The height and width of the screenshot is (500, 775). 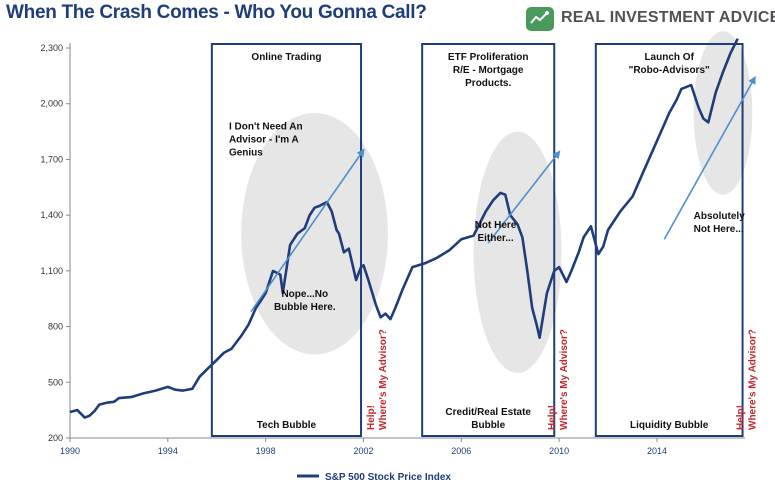 What do you see at coordinates (669, 64) in the screenshot?
I see `region-top-label: Launch Of "Robo-Advisors"` at bounding box center [669, 64].